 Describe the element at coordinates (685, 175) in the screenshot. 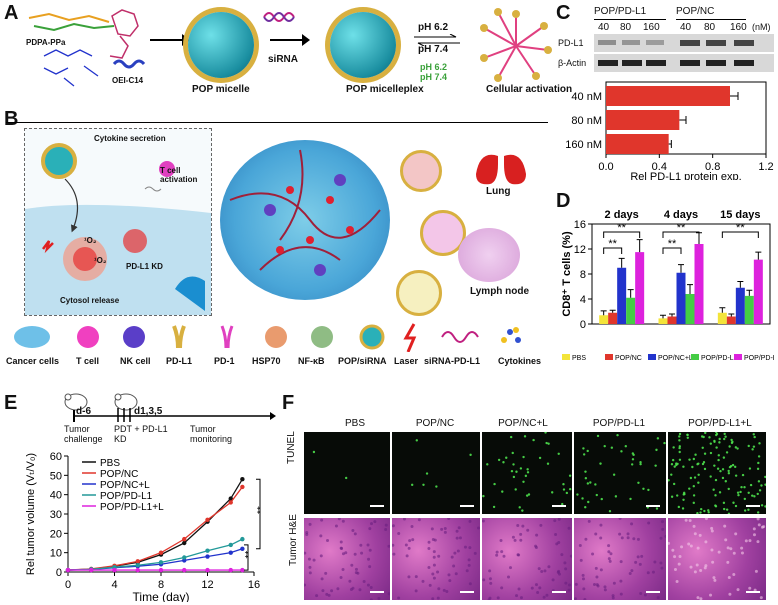

I see `x-axis-title: Rel PD-L1 protein exp.` at that location.